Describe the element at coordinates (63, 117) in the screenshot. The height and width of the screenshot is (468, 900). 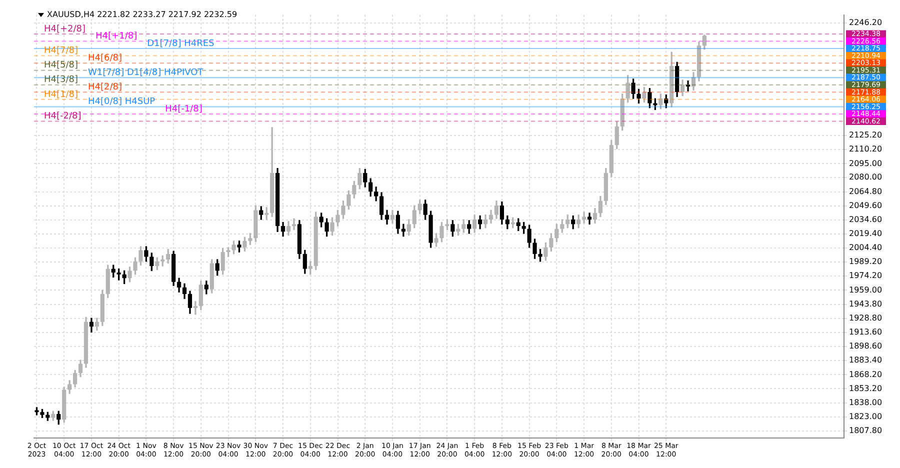
I see `ref-line-label: H4[-2/8]` at that location.